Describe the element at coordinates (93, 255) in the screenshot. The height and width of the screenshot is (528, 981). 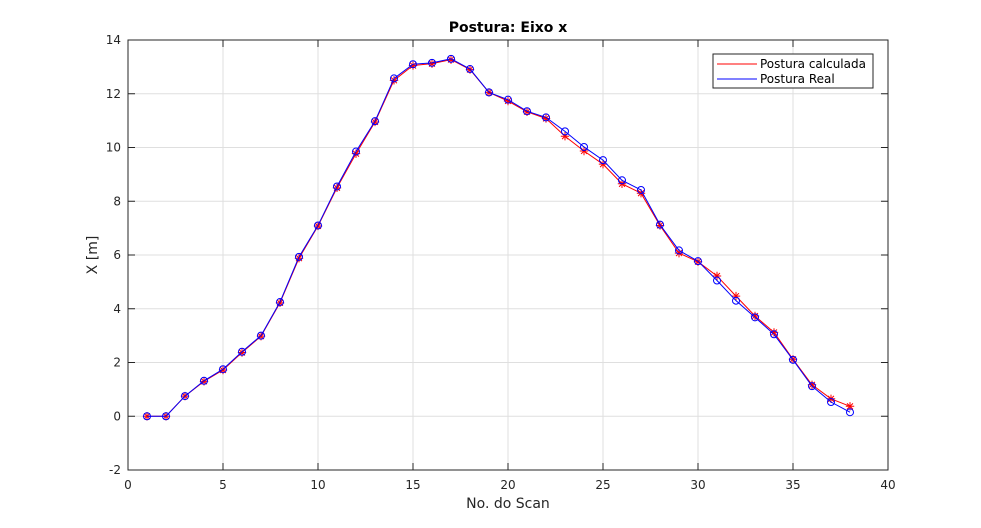
I see `y-axis-label: X [m]` at that location.